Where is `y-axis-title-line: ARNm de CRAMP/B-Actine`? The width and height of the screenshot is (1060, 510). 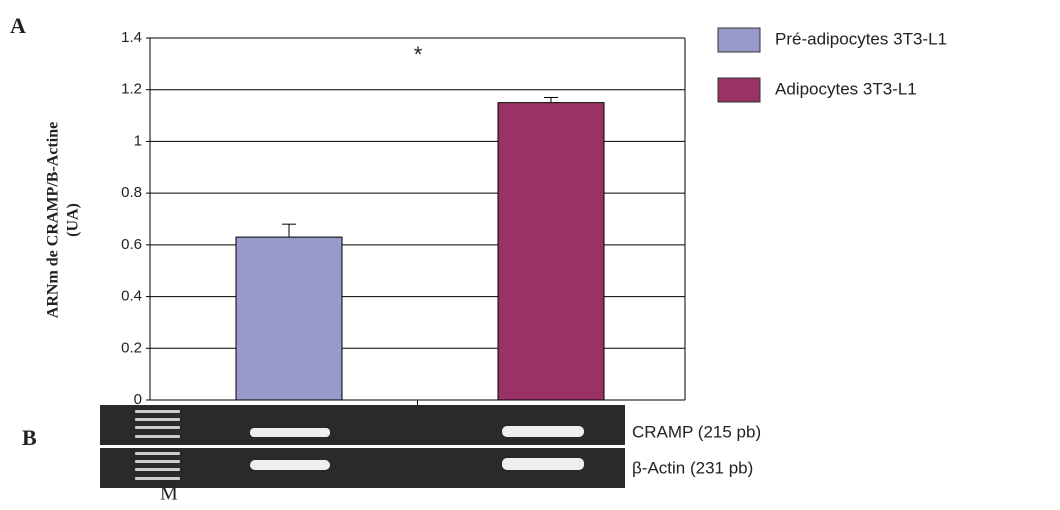 y-axis-title-line: ARNm de CRAMP/B-Actine is located at coordinates (53, 220).